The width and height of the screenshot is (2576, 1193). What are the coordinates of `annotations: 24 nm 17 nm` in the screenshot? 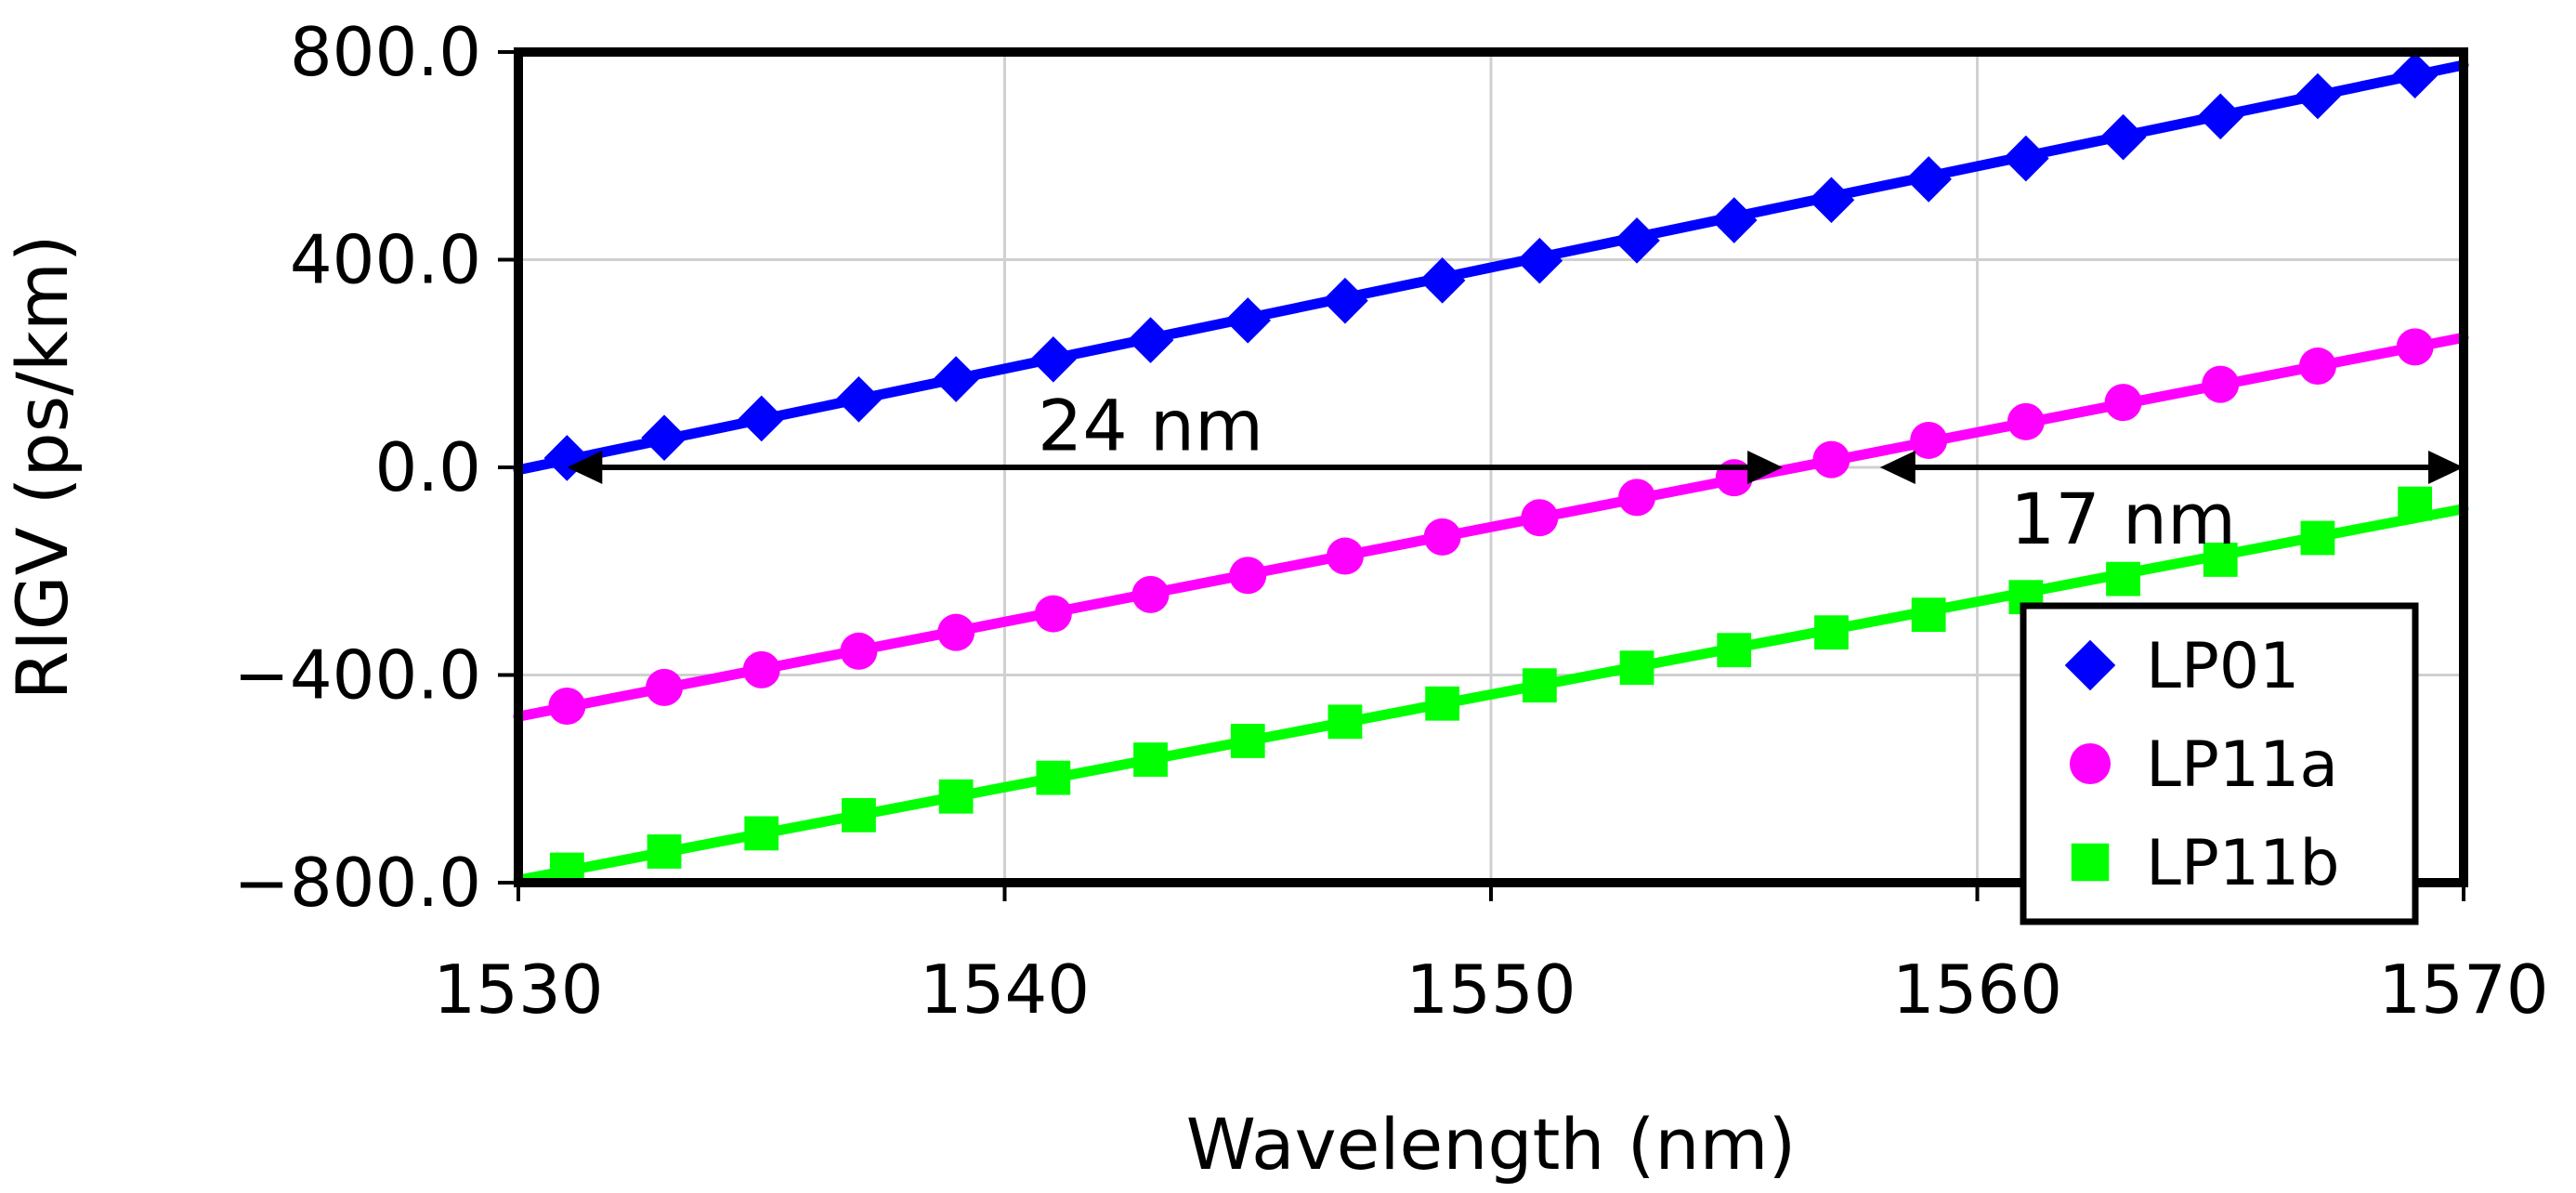 It's located at (1515, 472).